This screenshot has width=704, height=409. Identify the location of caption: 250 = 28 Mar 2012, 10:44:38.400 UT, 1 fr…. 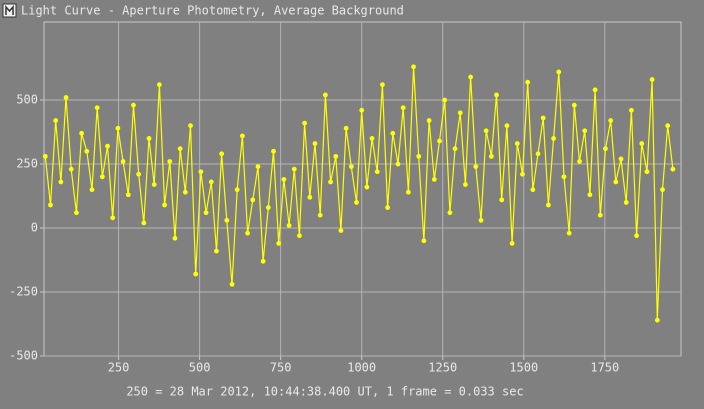
(324, 392).